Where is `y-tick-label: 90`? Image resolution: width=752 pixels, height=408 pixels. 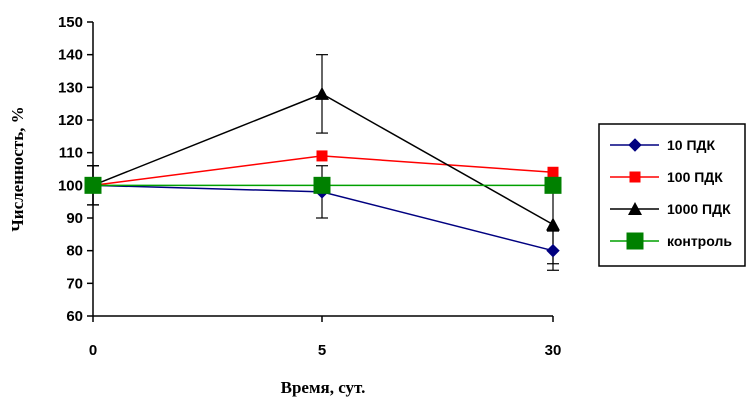
y-tick-label: 90 is located at coordinates (74, 218).